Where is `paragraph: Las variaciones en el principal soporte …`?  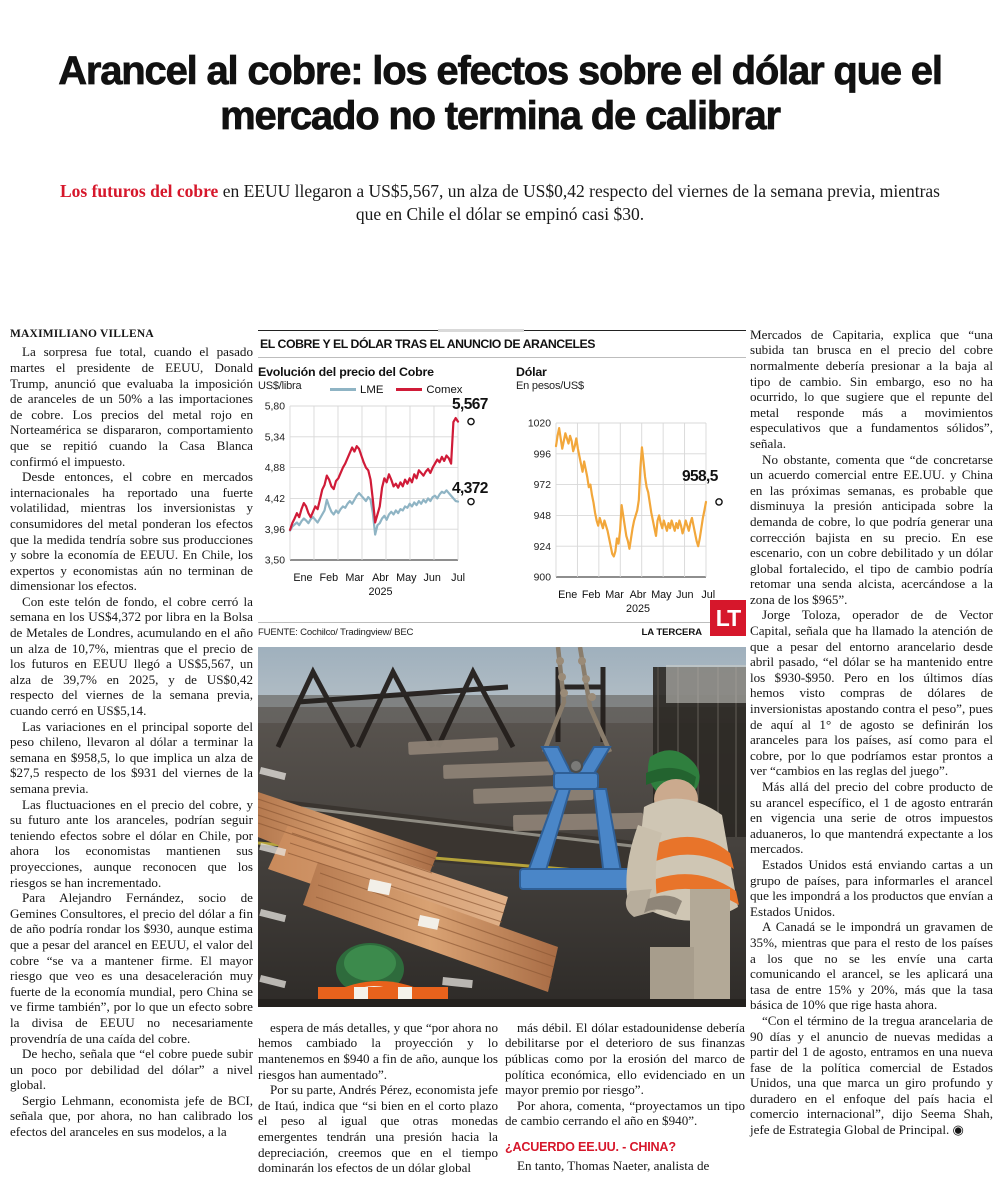 paragraph: Las variaciones en el principal soporte … is located at coordinates (131, 757).